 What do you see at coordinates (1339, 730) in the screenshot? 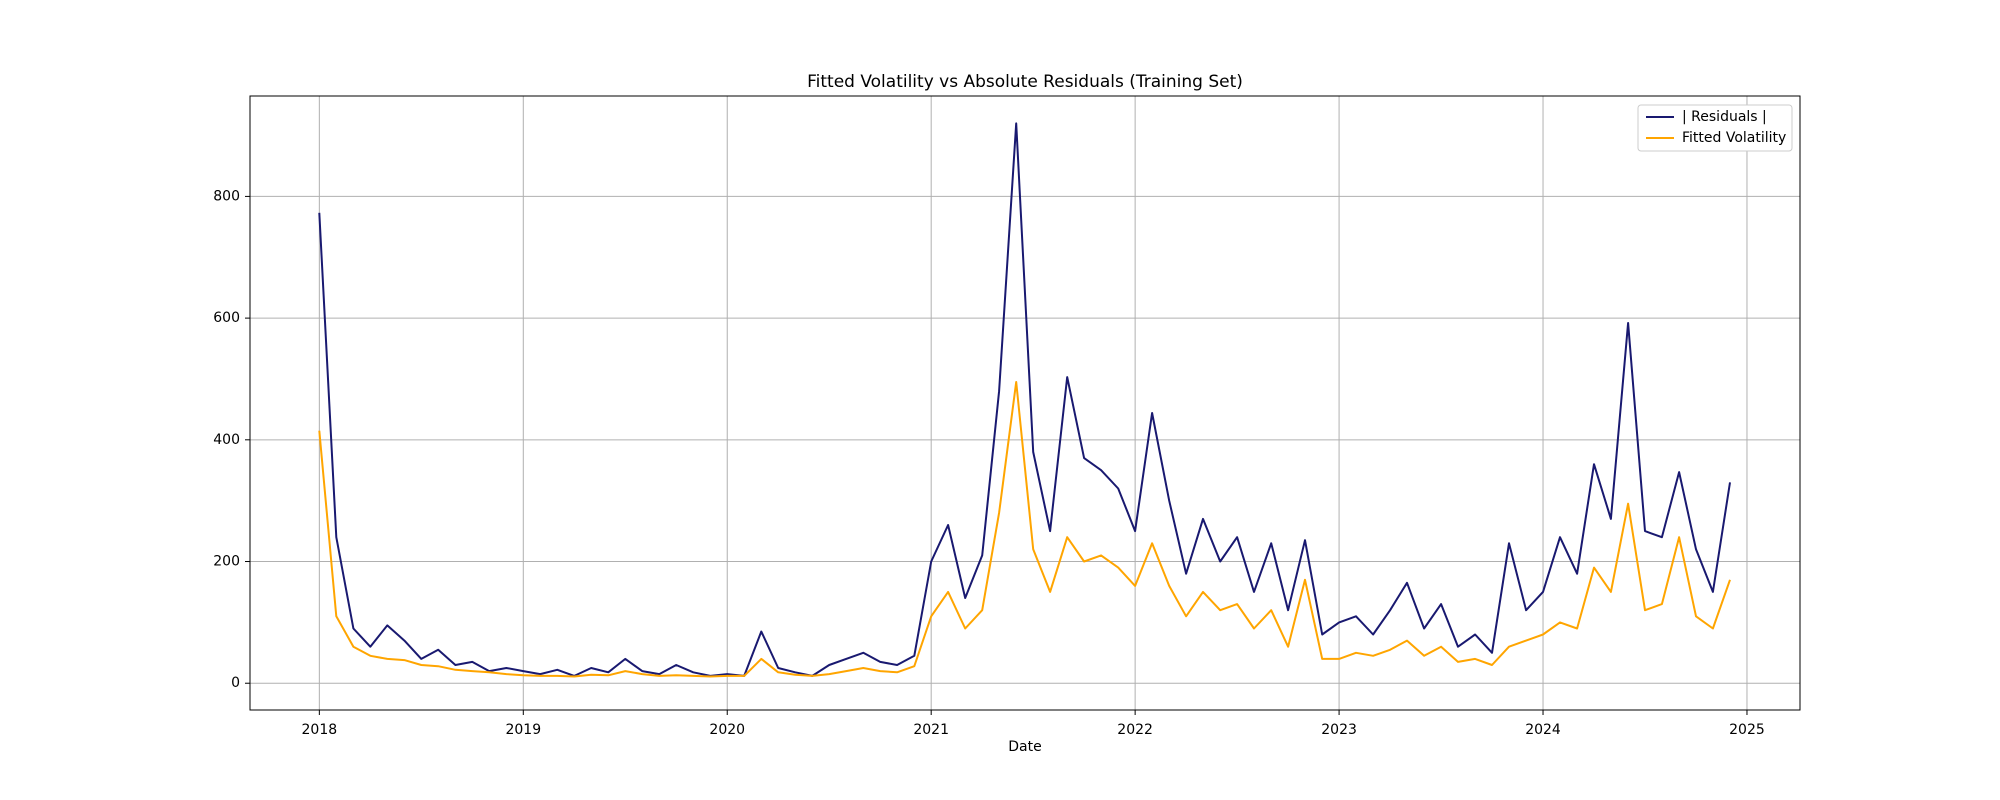
I see `x-tick-label: 2023` at bounding box center [1339, 730].